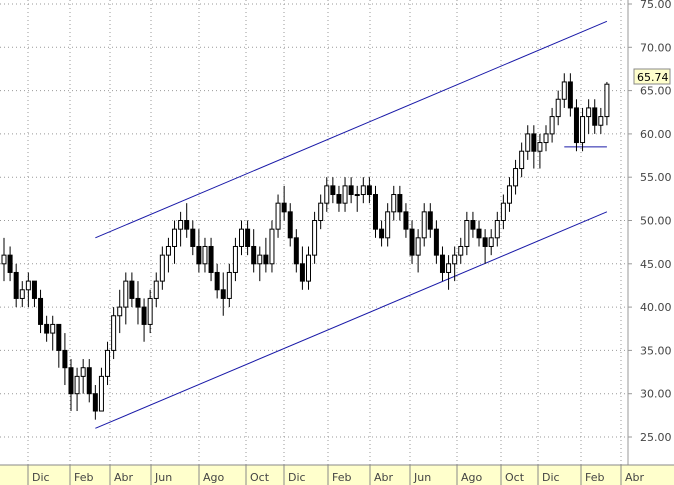 The image size is (674, 485). What do you see at coordinates (656, 134) in the screenshot?
I see `y-tick-label: 60.00` at bounding box center [656, 134].